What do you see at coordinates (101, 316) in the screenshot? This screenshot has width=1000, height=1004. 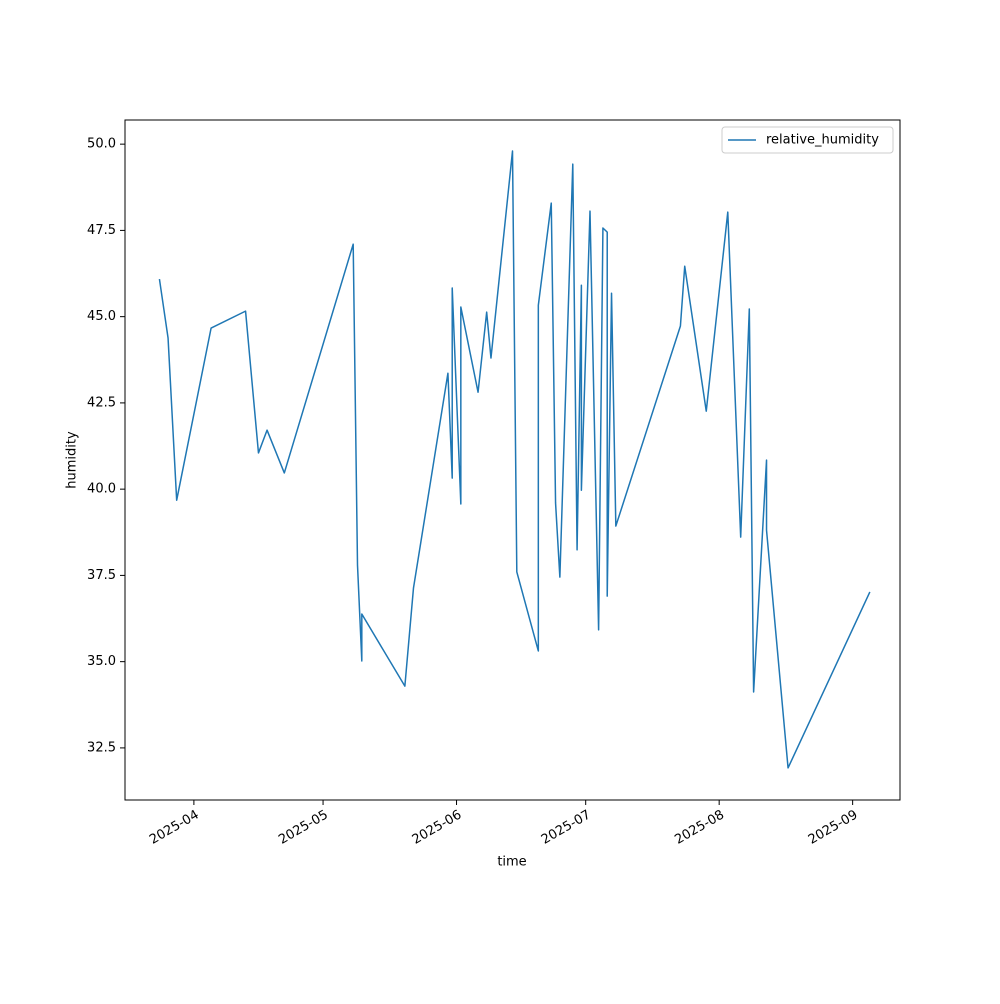 I see `y-tick-label: 45.0` at bounding box center [101, 316].